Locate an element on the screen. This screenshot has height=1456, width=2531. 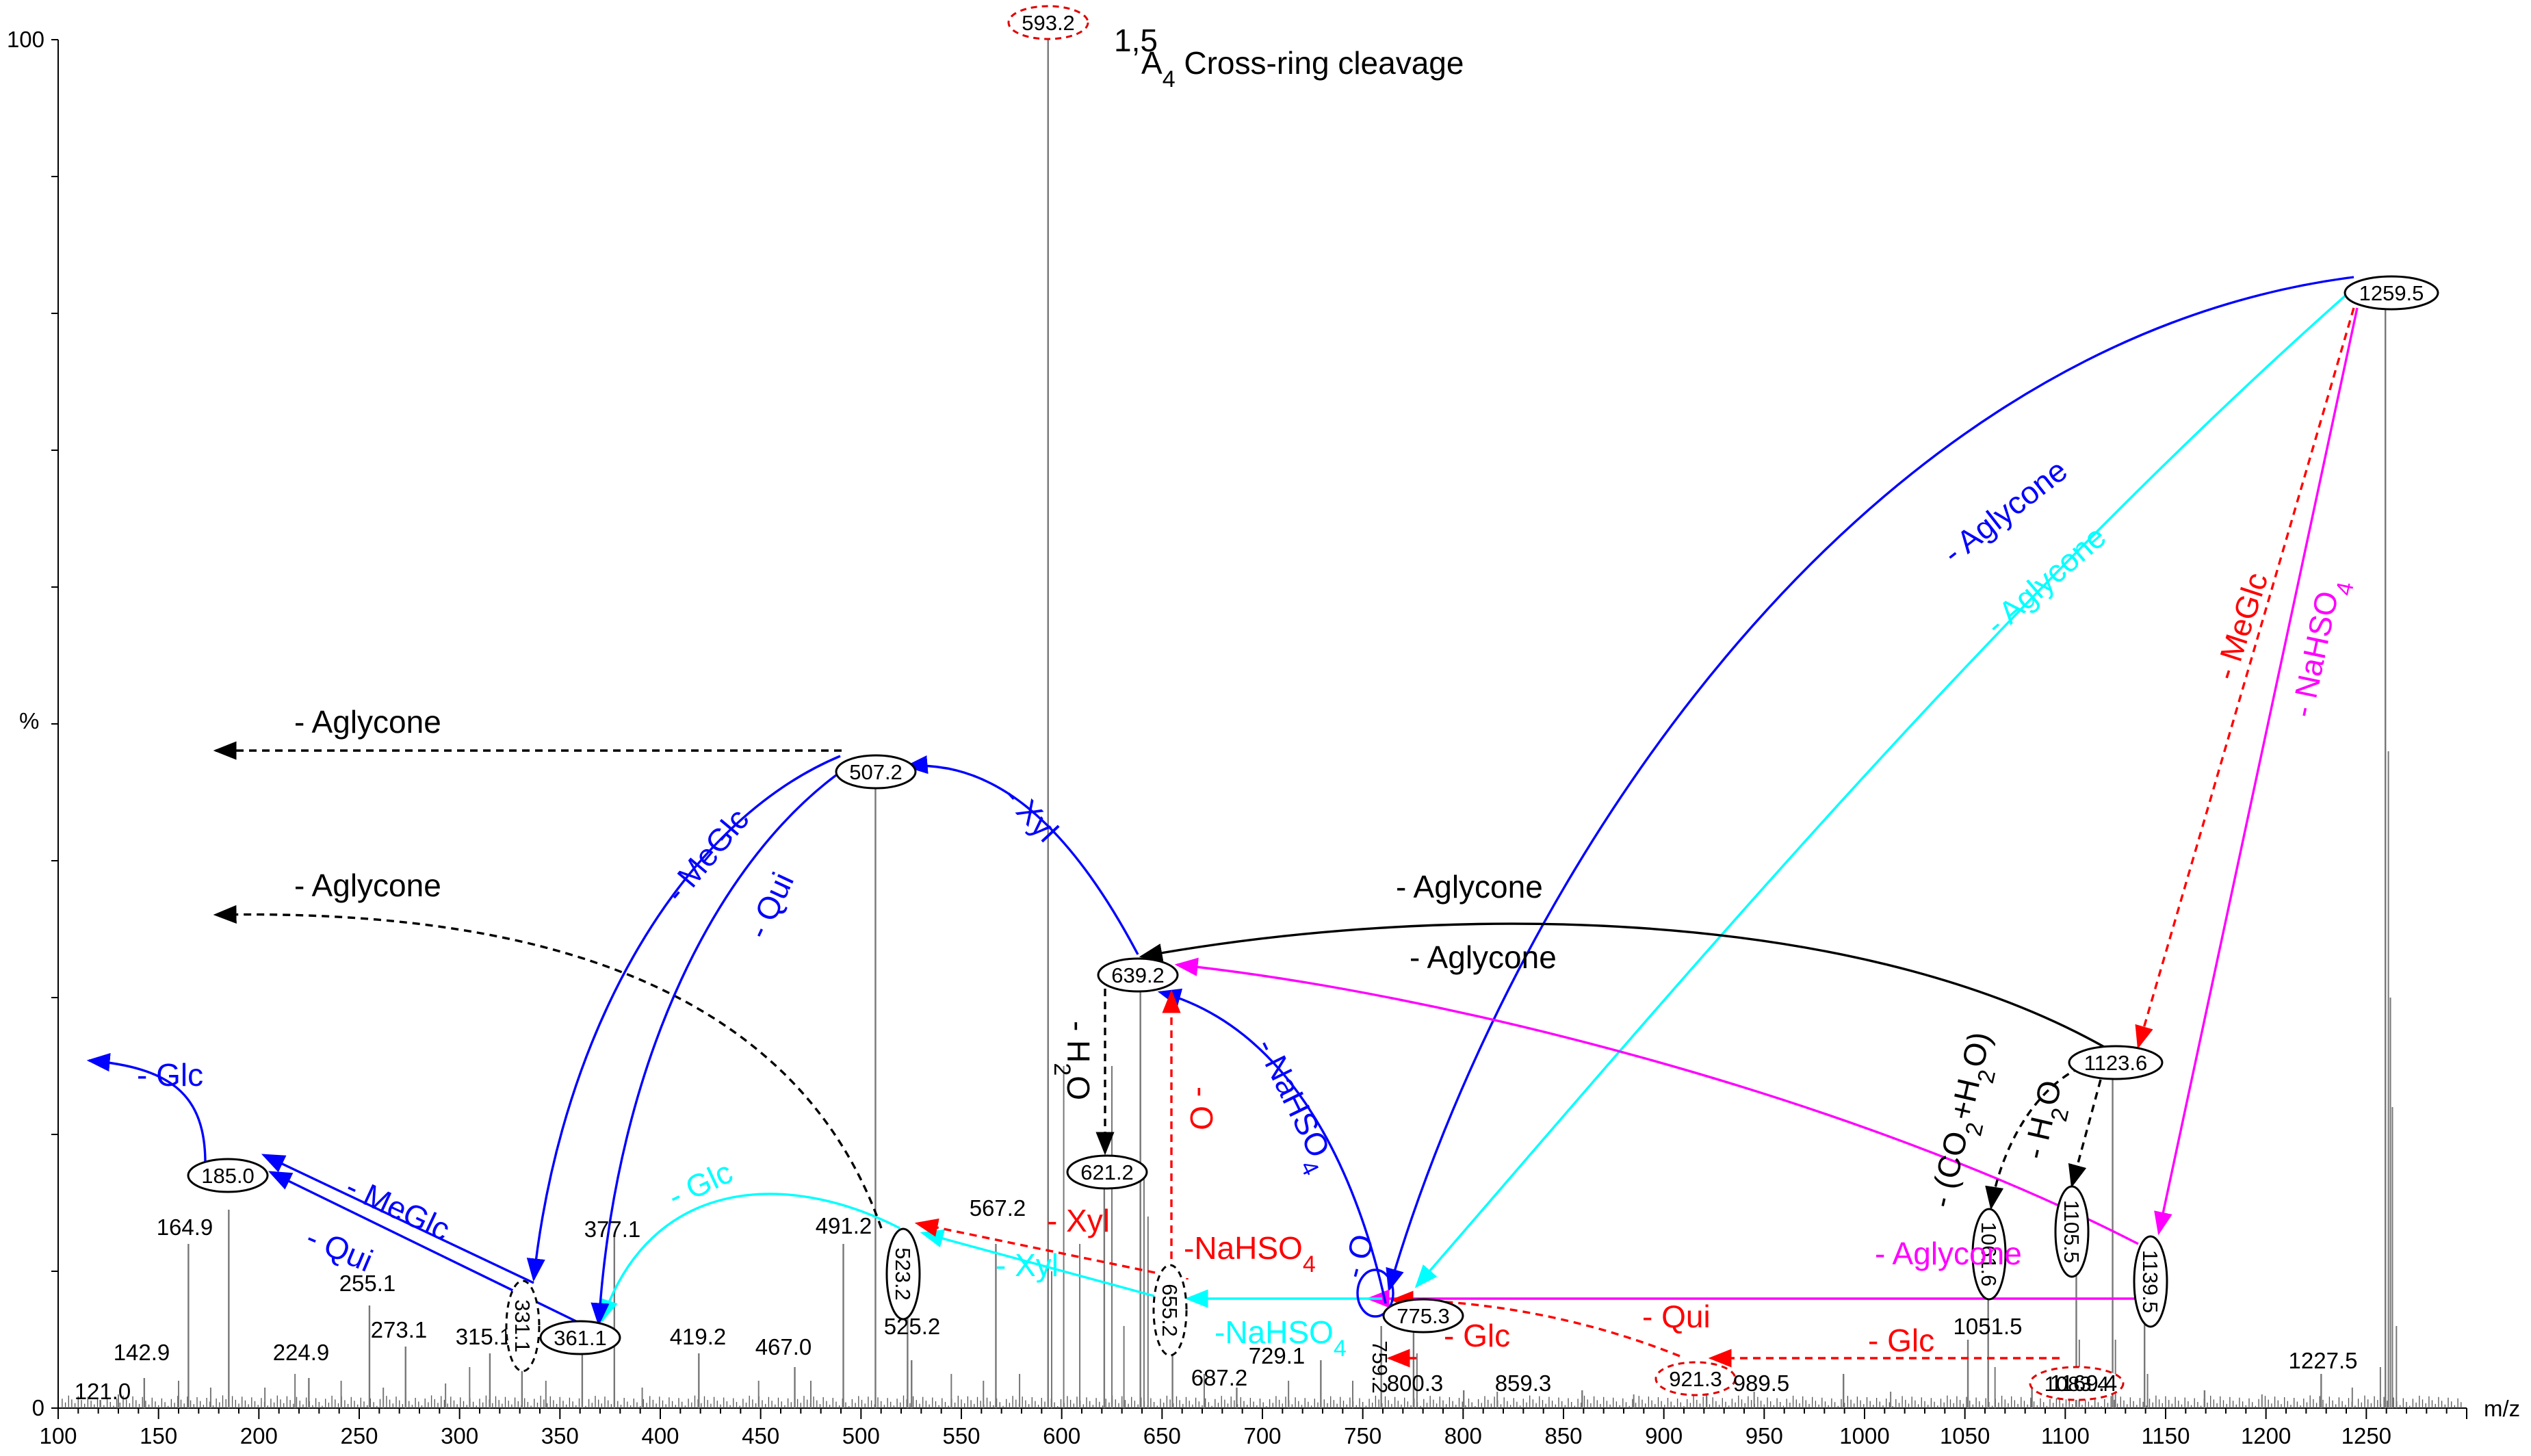
loss-label-xyl-655-523-cyan: - Xyl is located at coordinates (1027, 1265).